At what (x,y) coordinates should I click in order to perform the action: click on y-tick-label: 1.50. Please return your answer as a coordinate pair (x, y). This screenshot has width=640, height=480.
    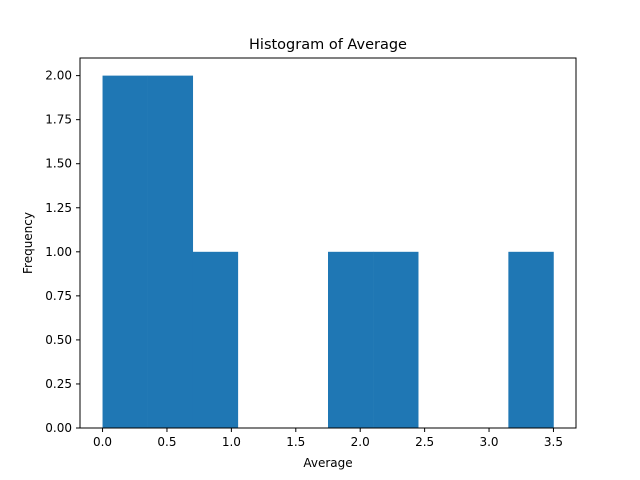
    Looking at the image, I should click on (58, 164).